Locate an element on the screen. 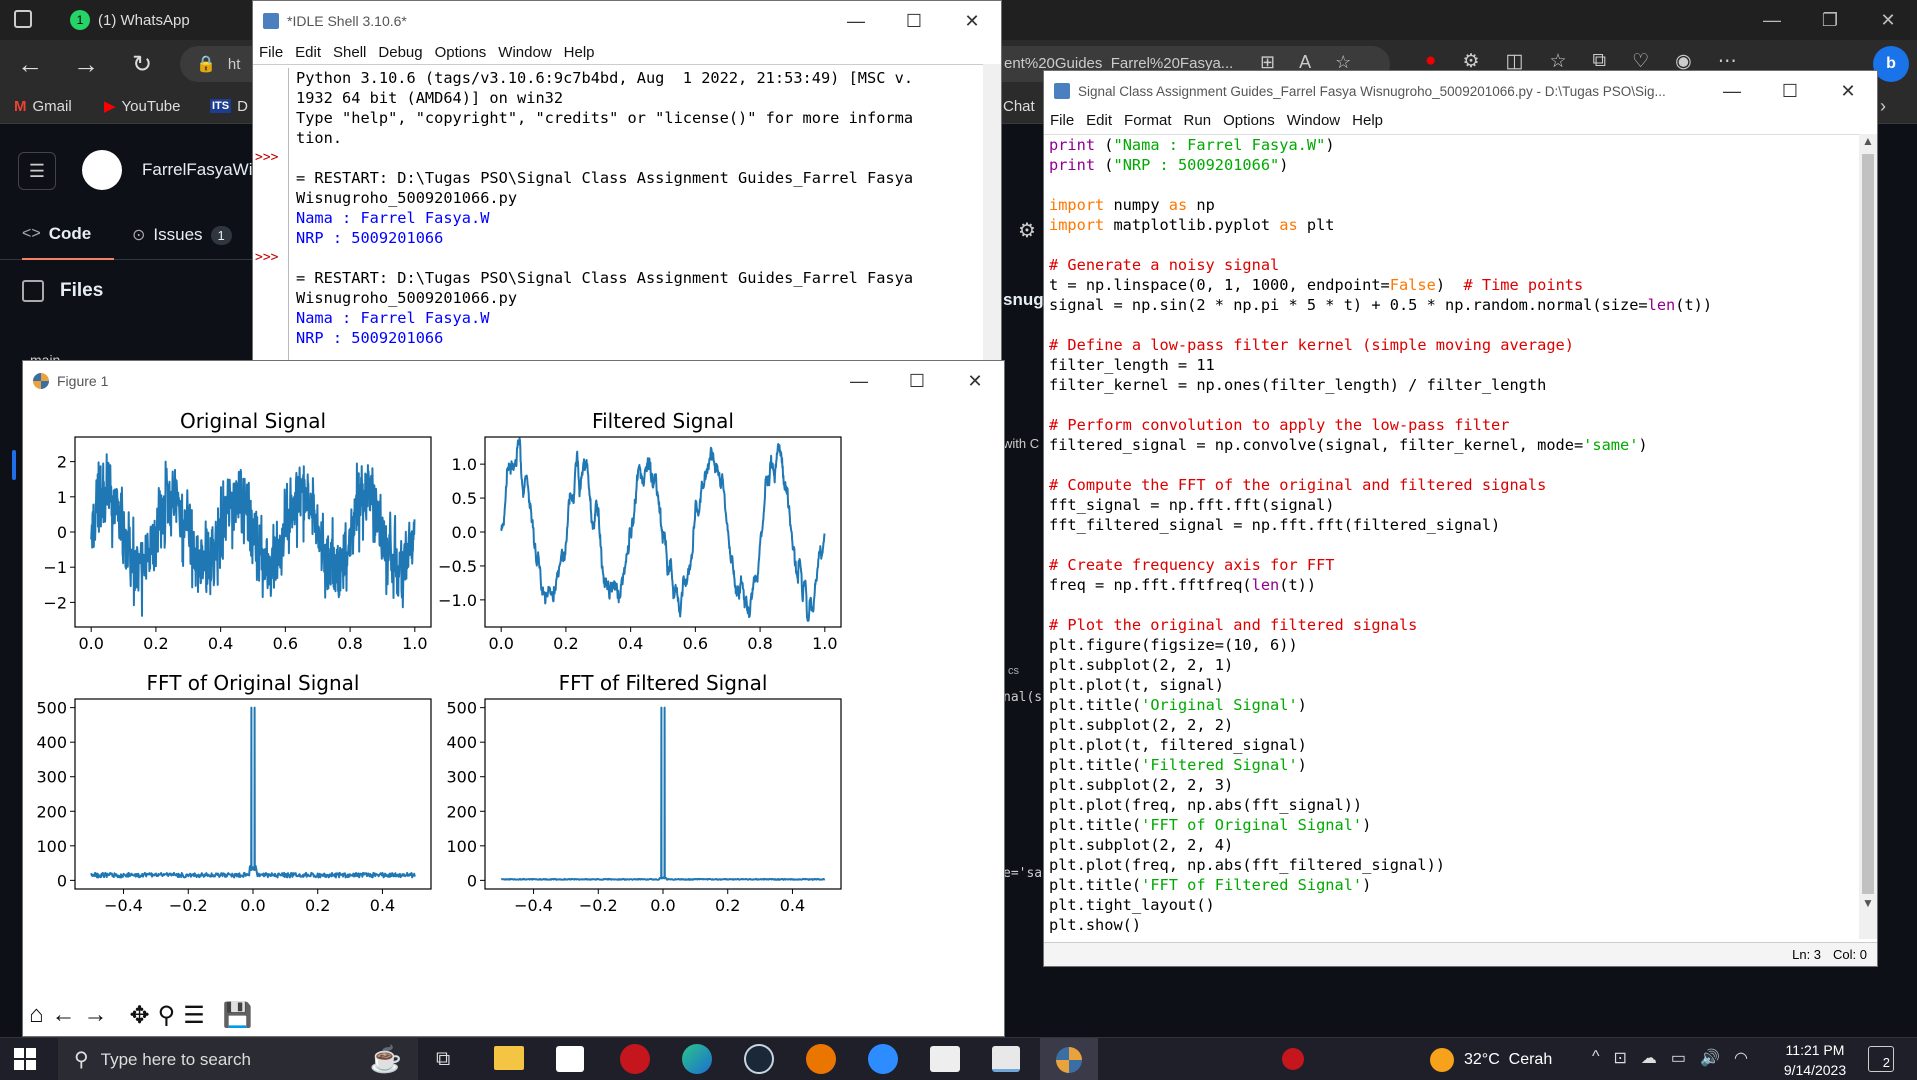 The image size is (1917, 1080). bing-icon: b is located at coordinates (1891, 64).